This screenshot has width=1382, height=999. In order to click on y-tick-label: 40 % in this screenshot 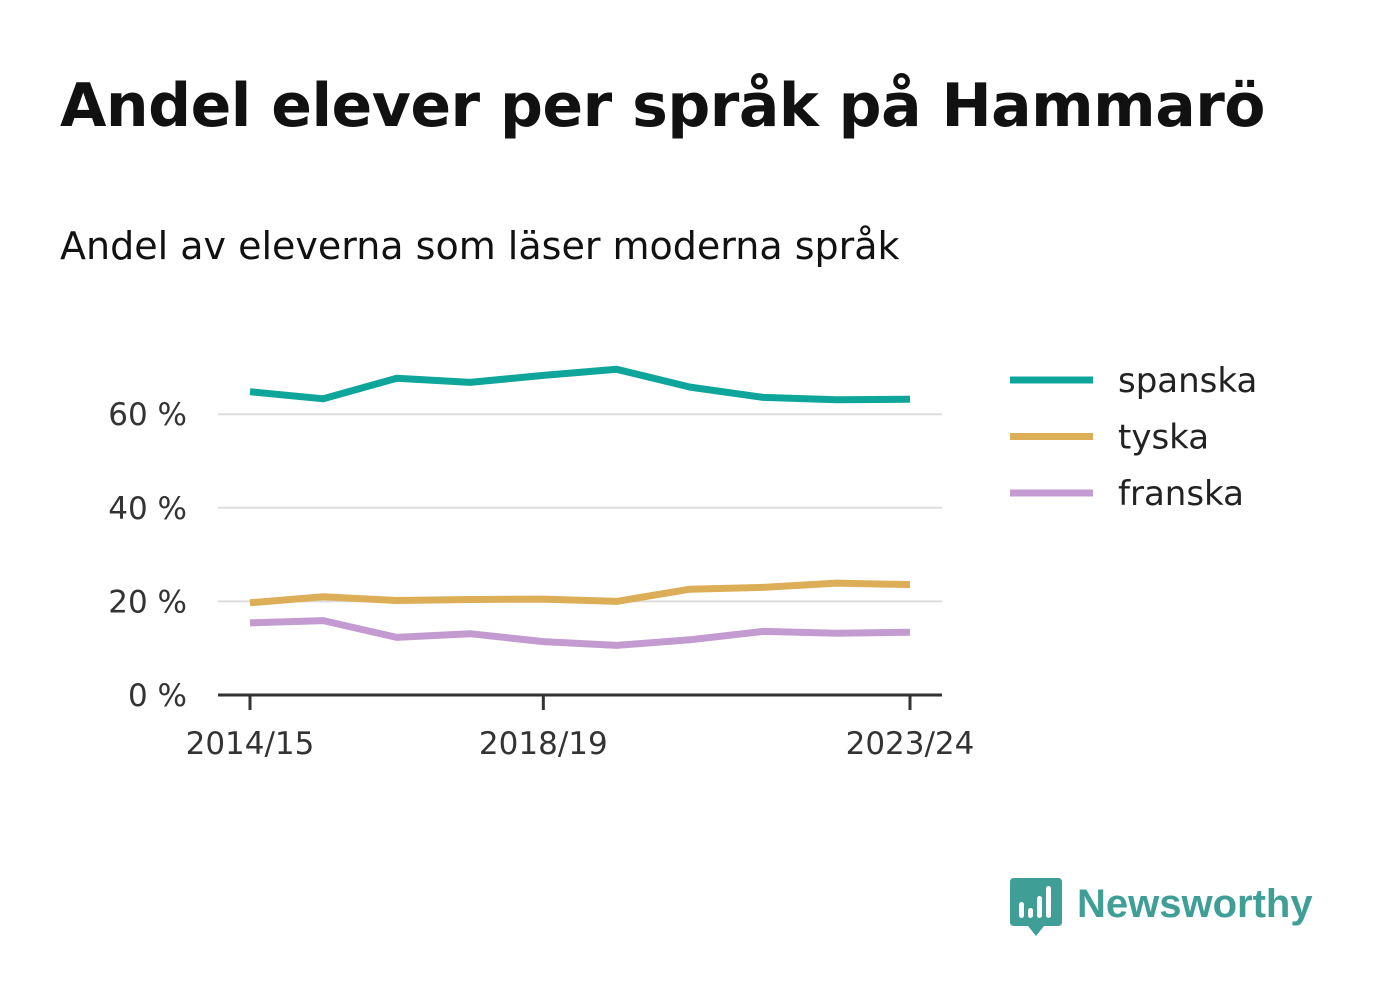, I will do `click(147, 509)`.